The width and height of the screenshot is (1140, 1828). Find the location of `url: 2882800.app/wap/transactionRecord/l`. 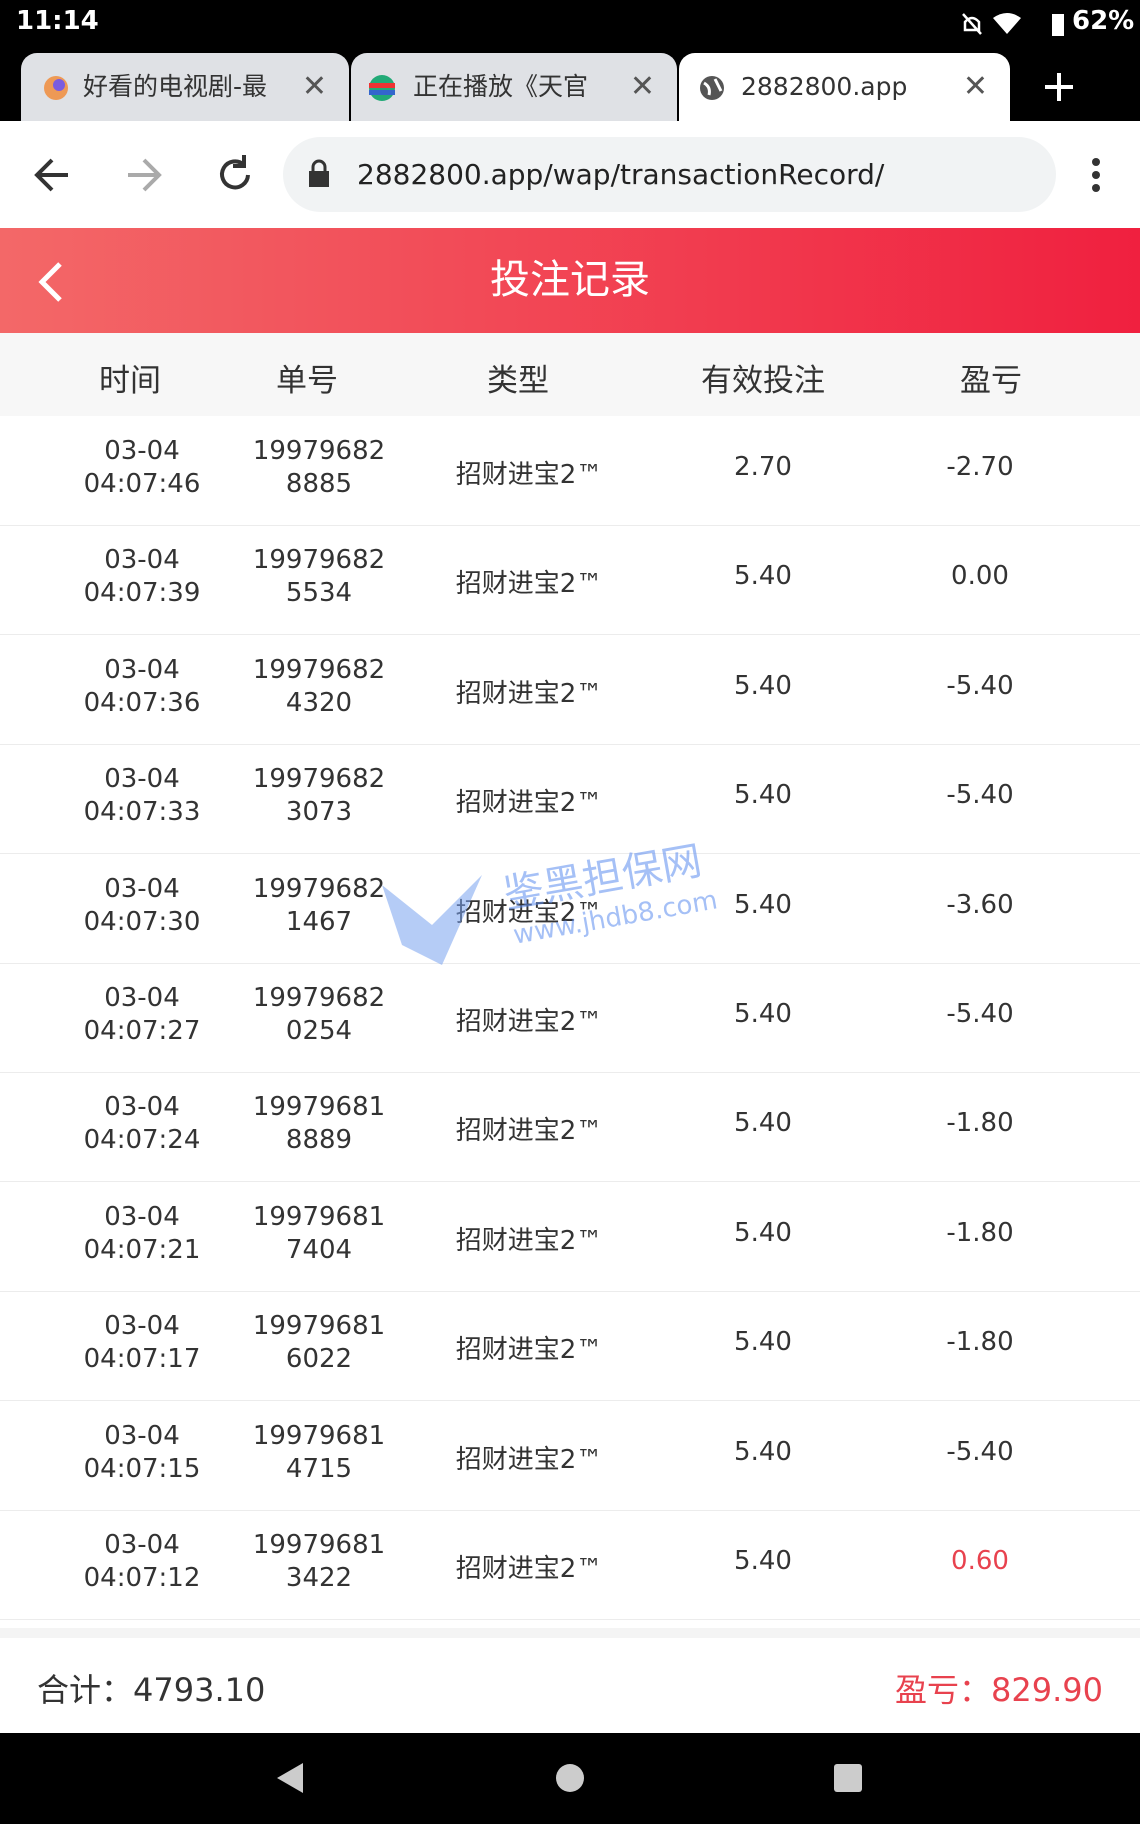

url: 2882800.app/wap/transactionRecord/l is located at coordinates (622, 174).